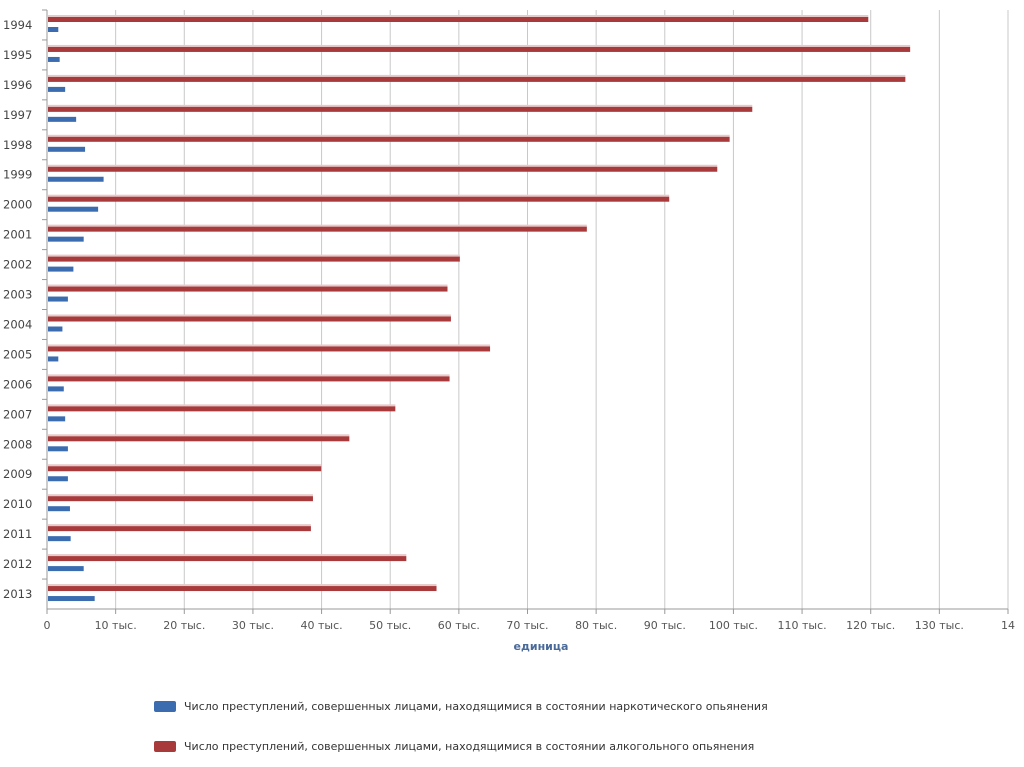  Describe the element at coordinates (870, 625) in the screenshot. I see `x-tick-label: 120 тыс.` at that location.